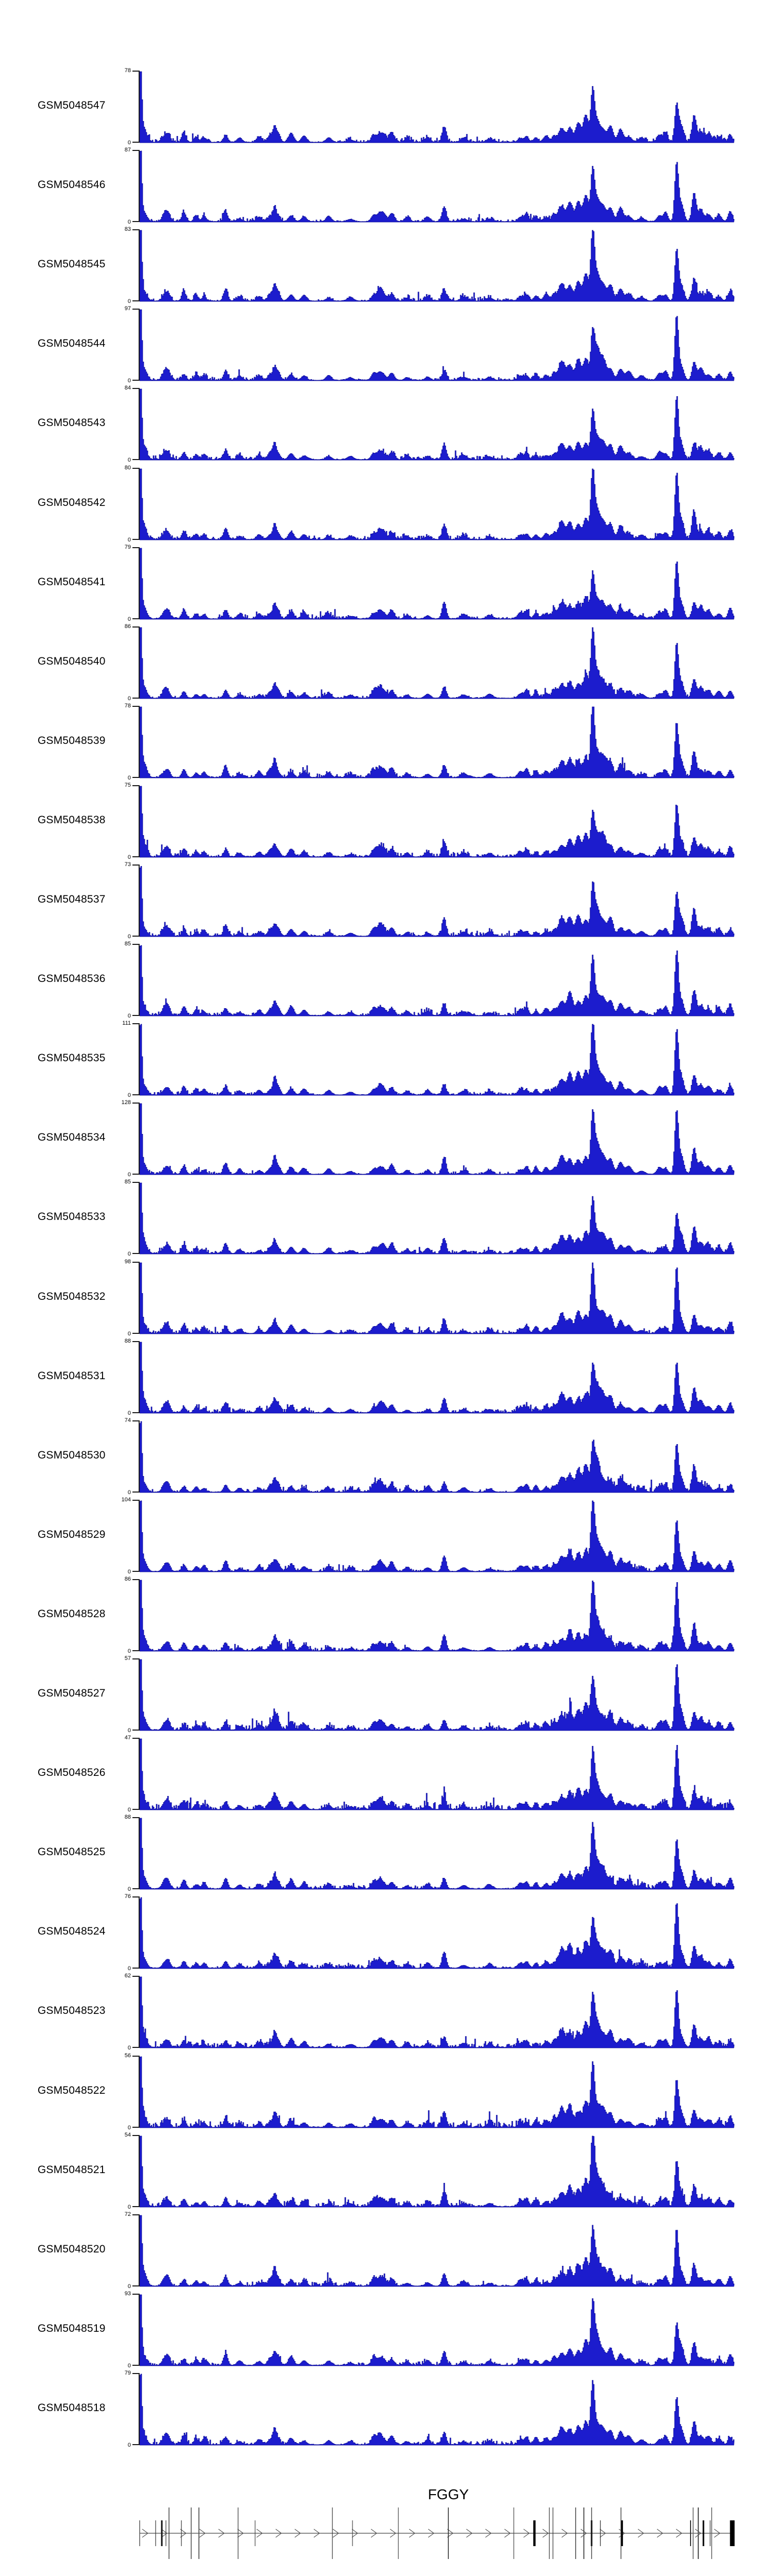  What do you see at coordinates (72, 2090) in the screenshot?
I see `track-label: GSM5048522` at bounding box center [72, 2090].